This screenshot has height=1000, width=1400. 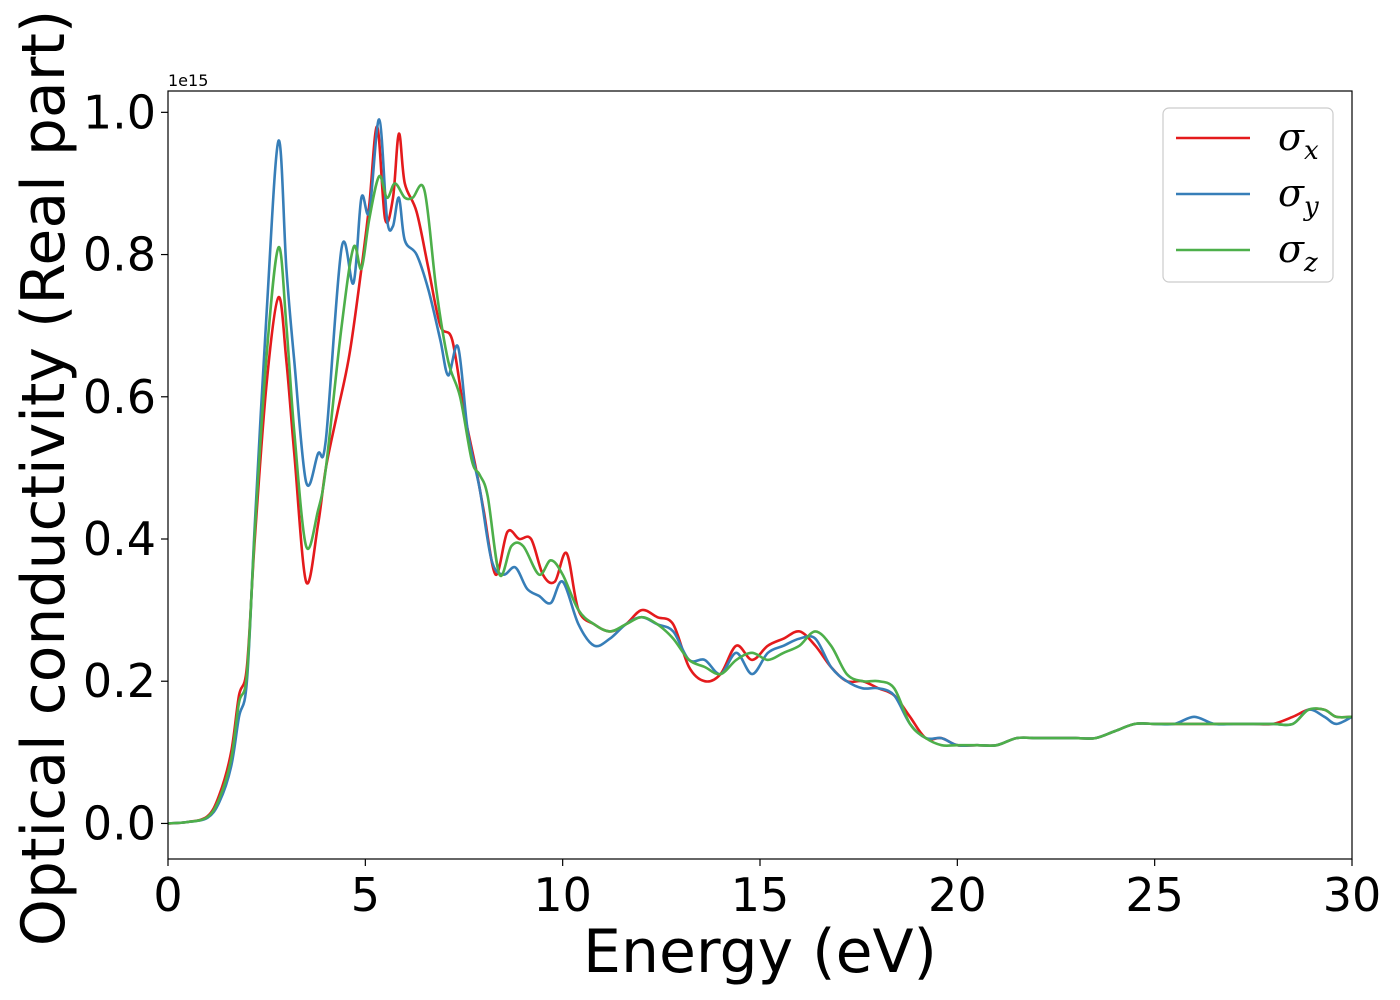 What do you see at coordinates (562, 895) in the screenshot?
I see `x-tick-label: 10` at bounding box center [562, 895].